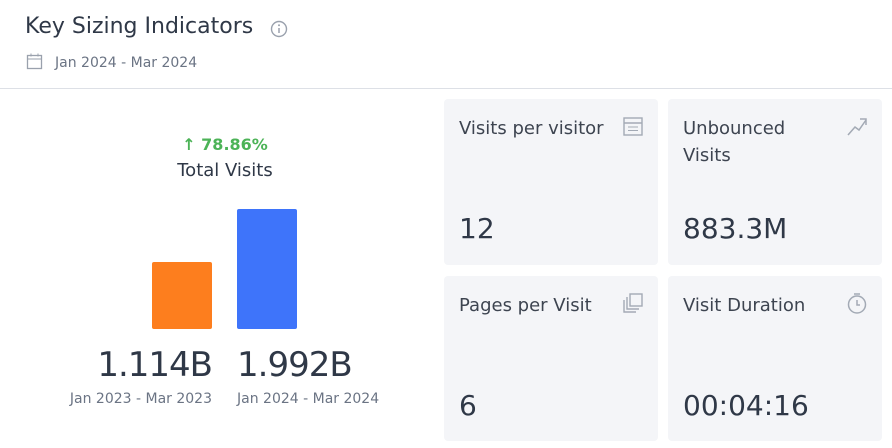 The image size is (892, 448). I want to click on value-label: 1.992B, so click(295, 365).